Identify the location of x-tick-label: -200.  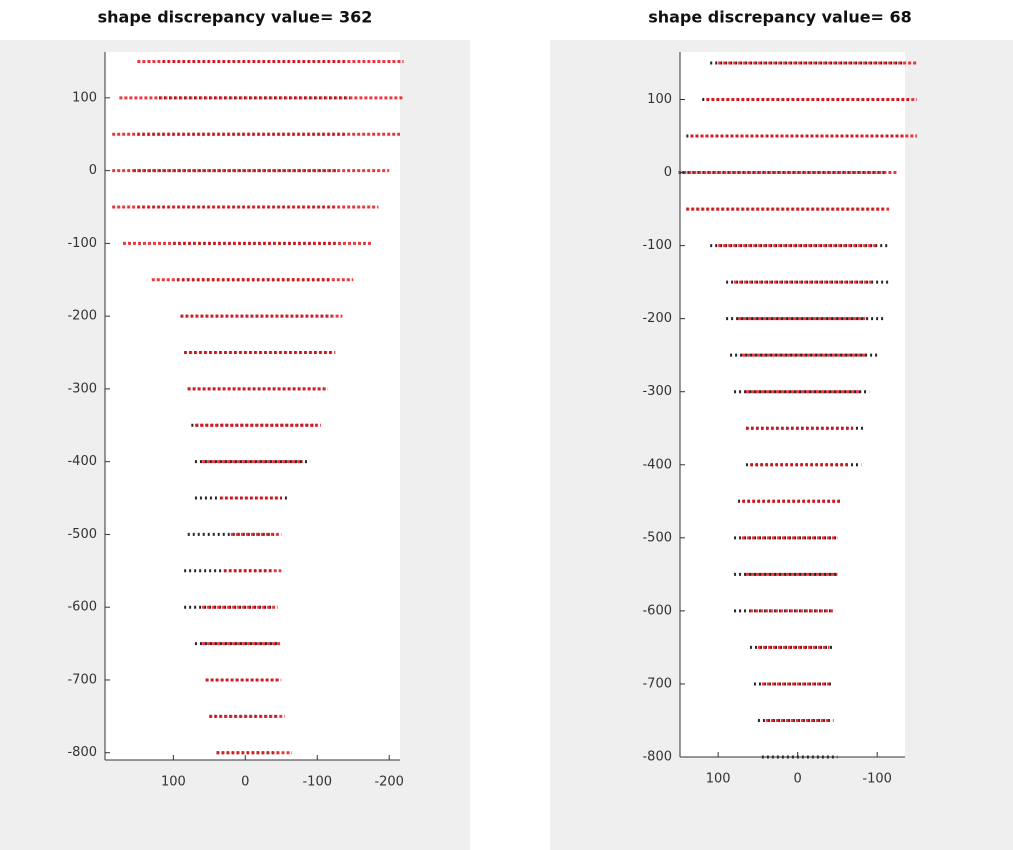
(389, 782).